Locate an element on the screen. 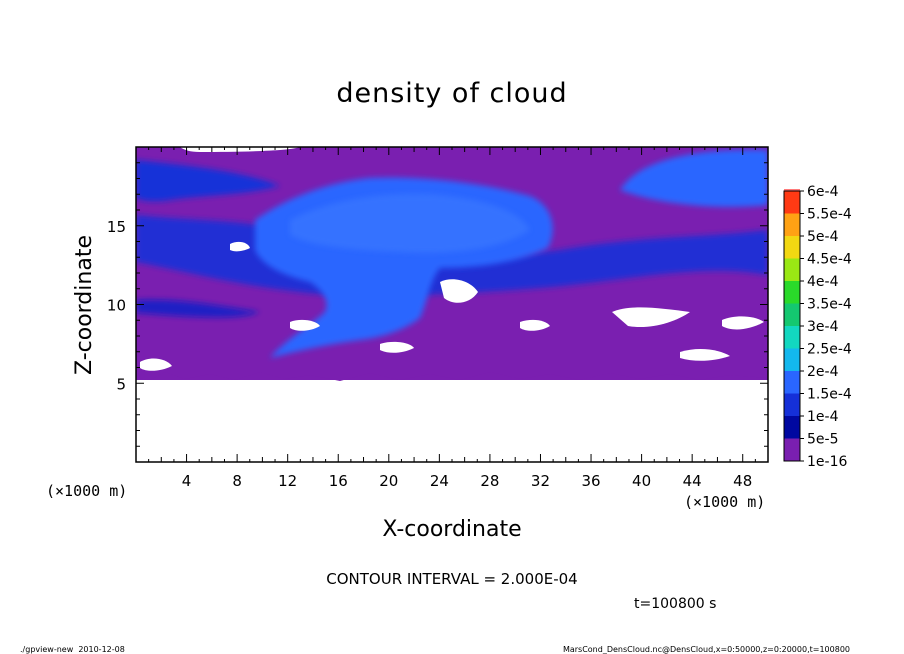 Image resolution: width=904 pixels, height=654 pixels. x-tick-label: 40 is located at coordinates (641, 481).